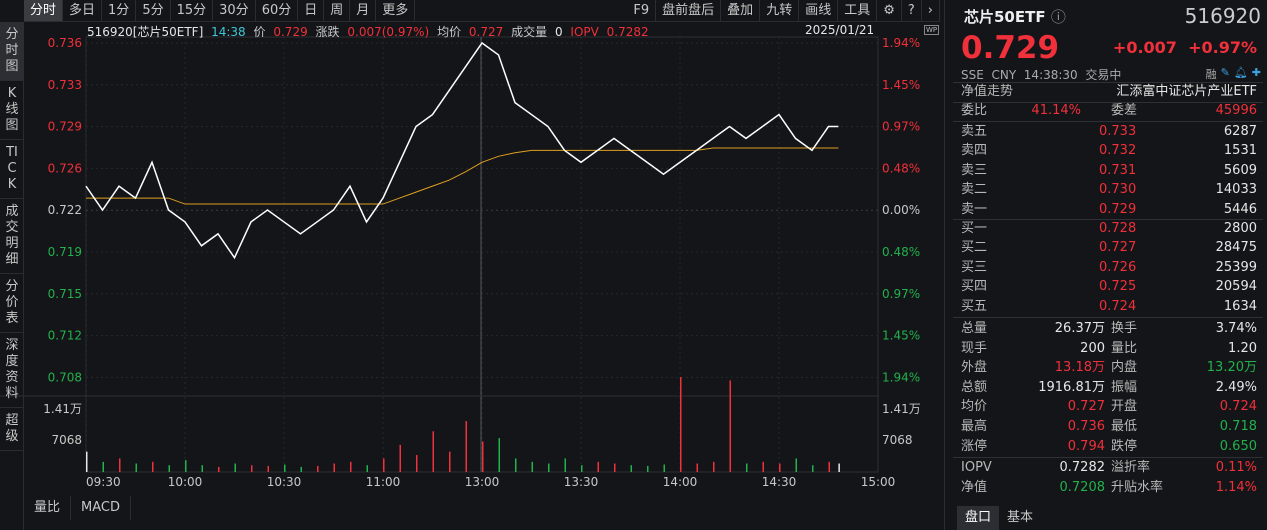 The width and height of the screenshot is (1267, 530). Describe the element at coordinates (153, 10) in the screenshot. I see `period-tab: 5分` at that location.